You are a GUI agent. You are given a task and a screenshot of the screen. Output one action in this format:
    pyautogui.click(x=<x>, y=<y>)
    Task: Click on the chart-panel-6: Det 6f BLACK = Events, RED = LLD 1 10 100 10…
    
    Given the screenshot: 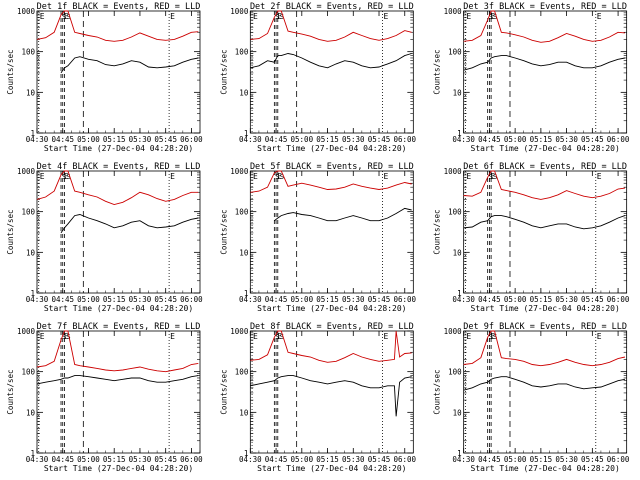 What is the action you would take?
    pyautogui.click(x=531, y=237)
    